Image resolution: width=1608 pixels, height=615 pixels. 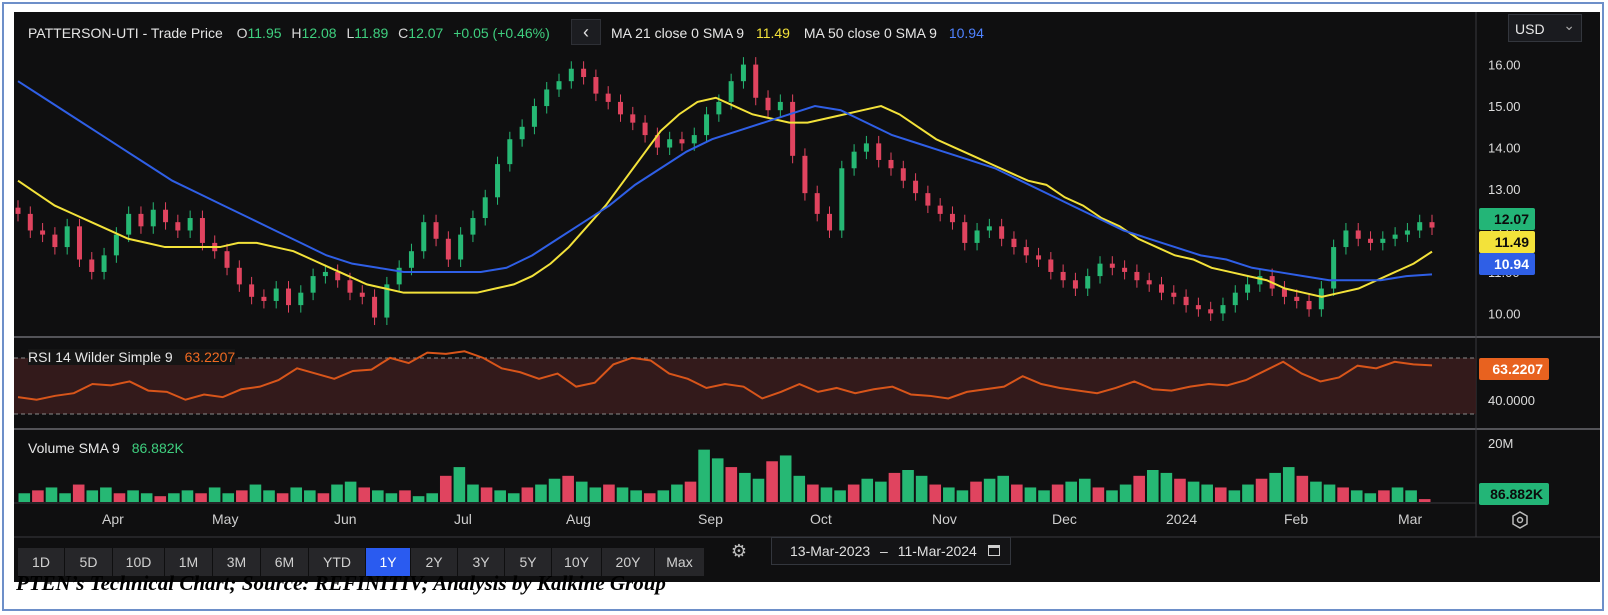 What do you see at coordinates (1520, 520) in the screenshot?
I see `chart-settings-icon` at bounding box center [1520, 520].